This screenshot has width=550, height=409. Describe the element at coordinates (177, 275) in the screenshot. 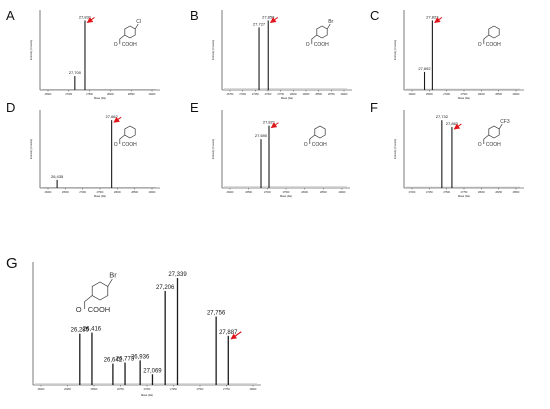

I see `peak-mass-label: 27,339` at that location.